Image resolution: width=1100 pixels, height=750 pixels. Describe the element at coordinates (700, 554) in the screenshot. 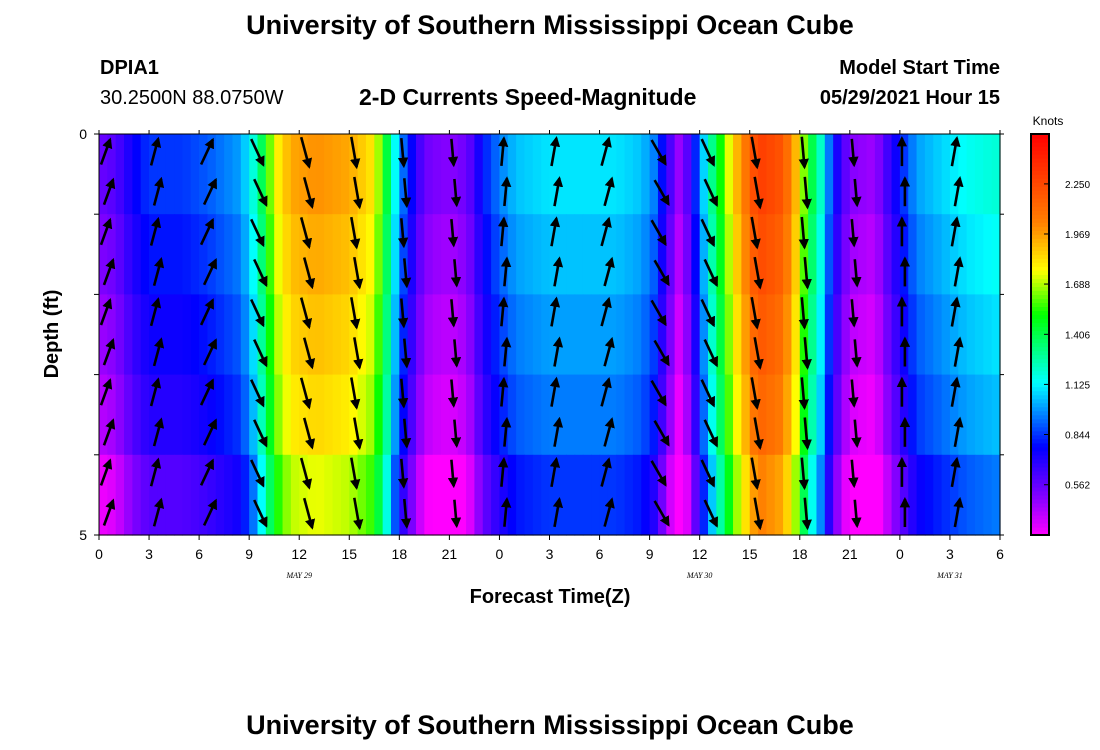

I see `x-tick-label: 12` at that location.